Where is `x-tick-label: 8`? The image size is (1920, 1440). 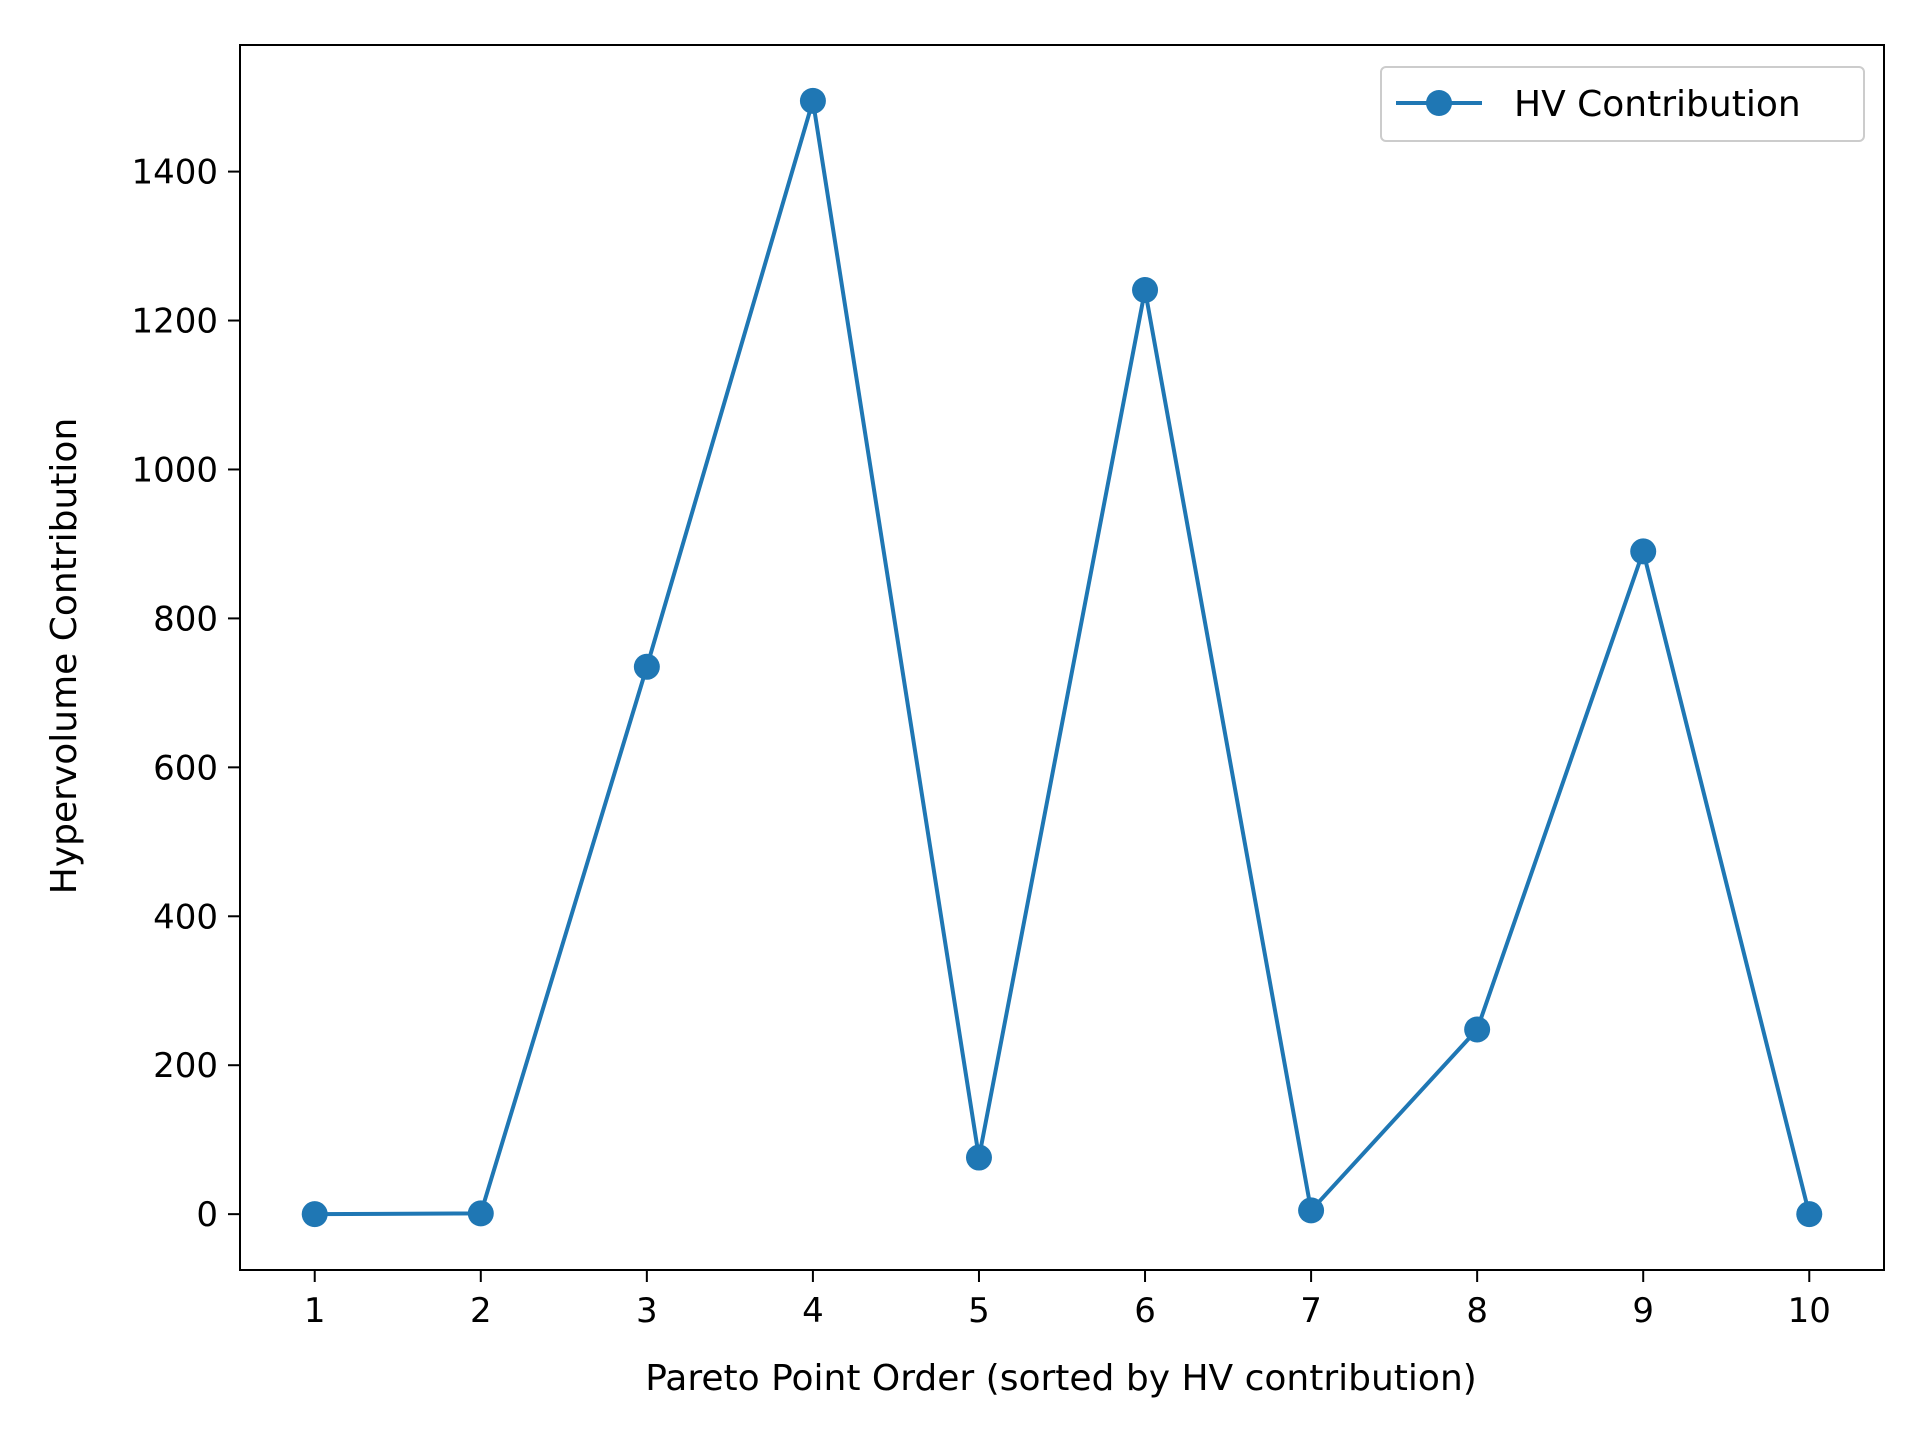 x-tick-label: 8 is located at coordinates (1477, 1311).